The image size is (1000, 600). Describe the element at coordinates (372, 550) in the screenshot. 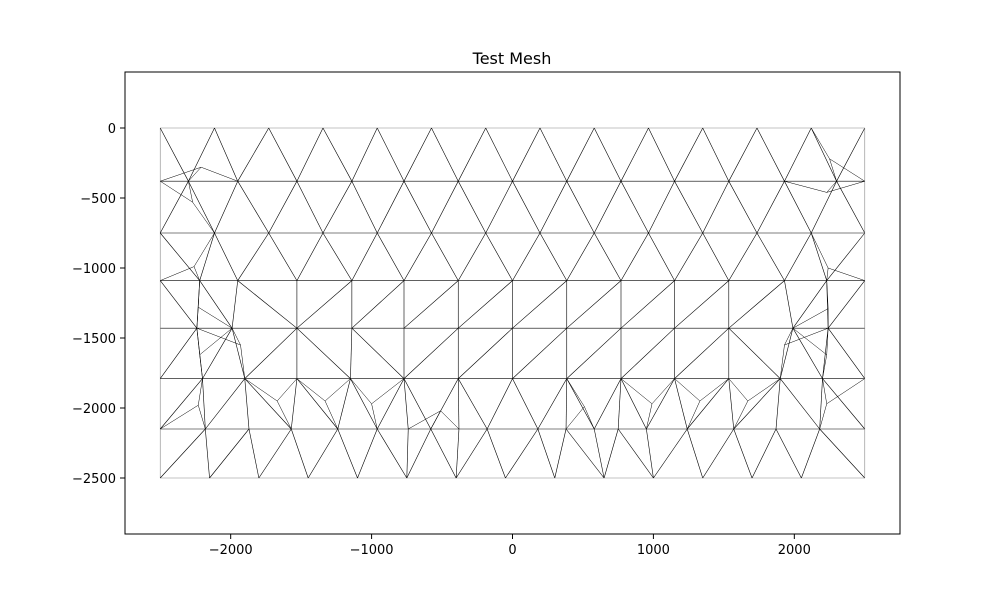

I see `x-tick-label: −1000` at that location.